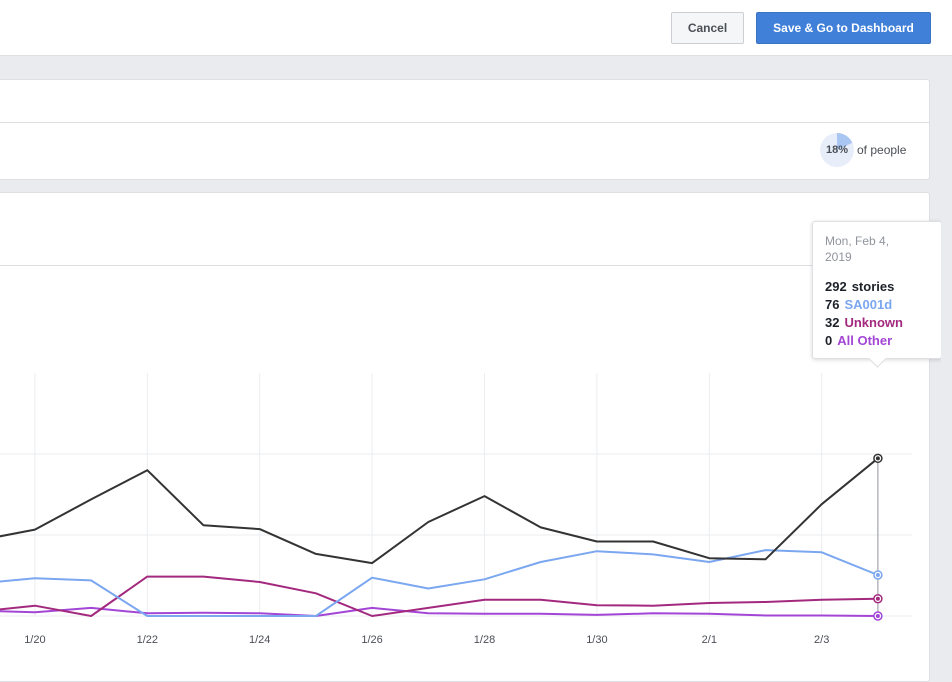 This screenshot has height=682, width=952. Describe the element at coordinates (877, 458) in the screenshot. I see `hover-point-dot-stories` at that location.